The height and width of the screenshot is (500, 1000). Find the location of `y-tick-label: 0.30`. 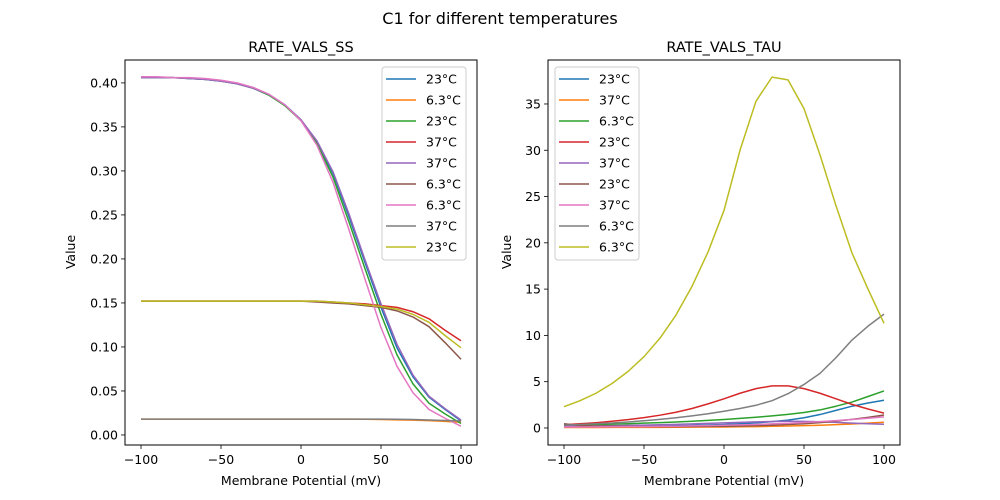

y-tick-label: 0.30 is located at coordinates (104, 170).